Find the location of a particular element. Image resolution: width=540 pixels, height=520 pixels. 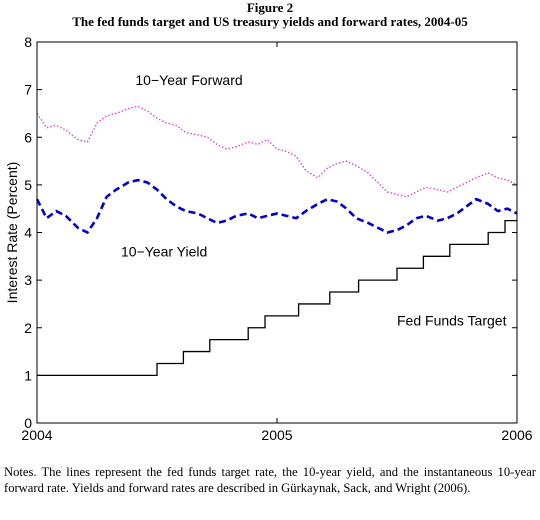

y-axis-label: Interest Rate (Percent) is located at coordinates (12, 233).